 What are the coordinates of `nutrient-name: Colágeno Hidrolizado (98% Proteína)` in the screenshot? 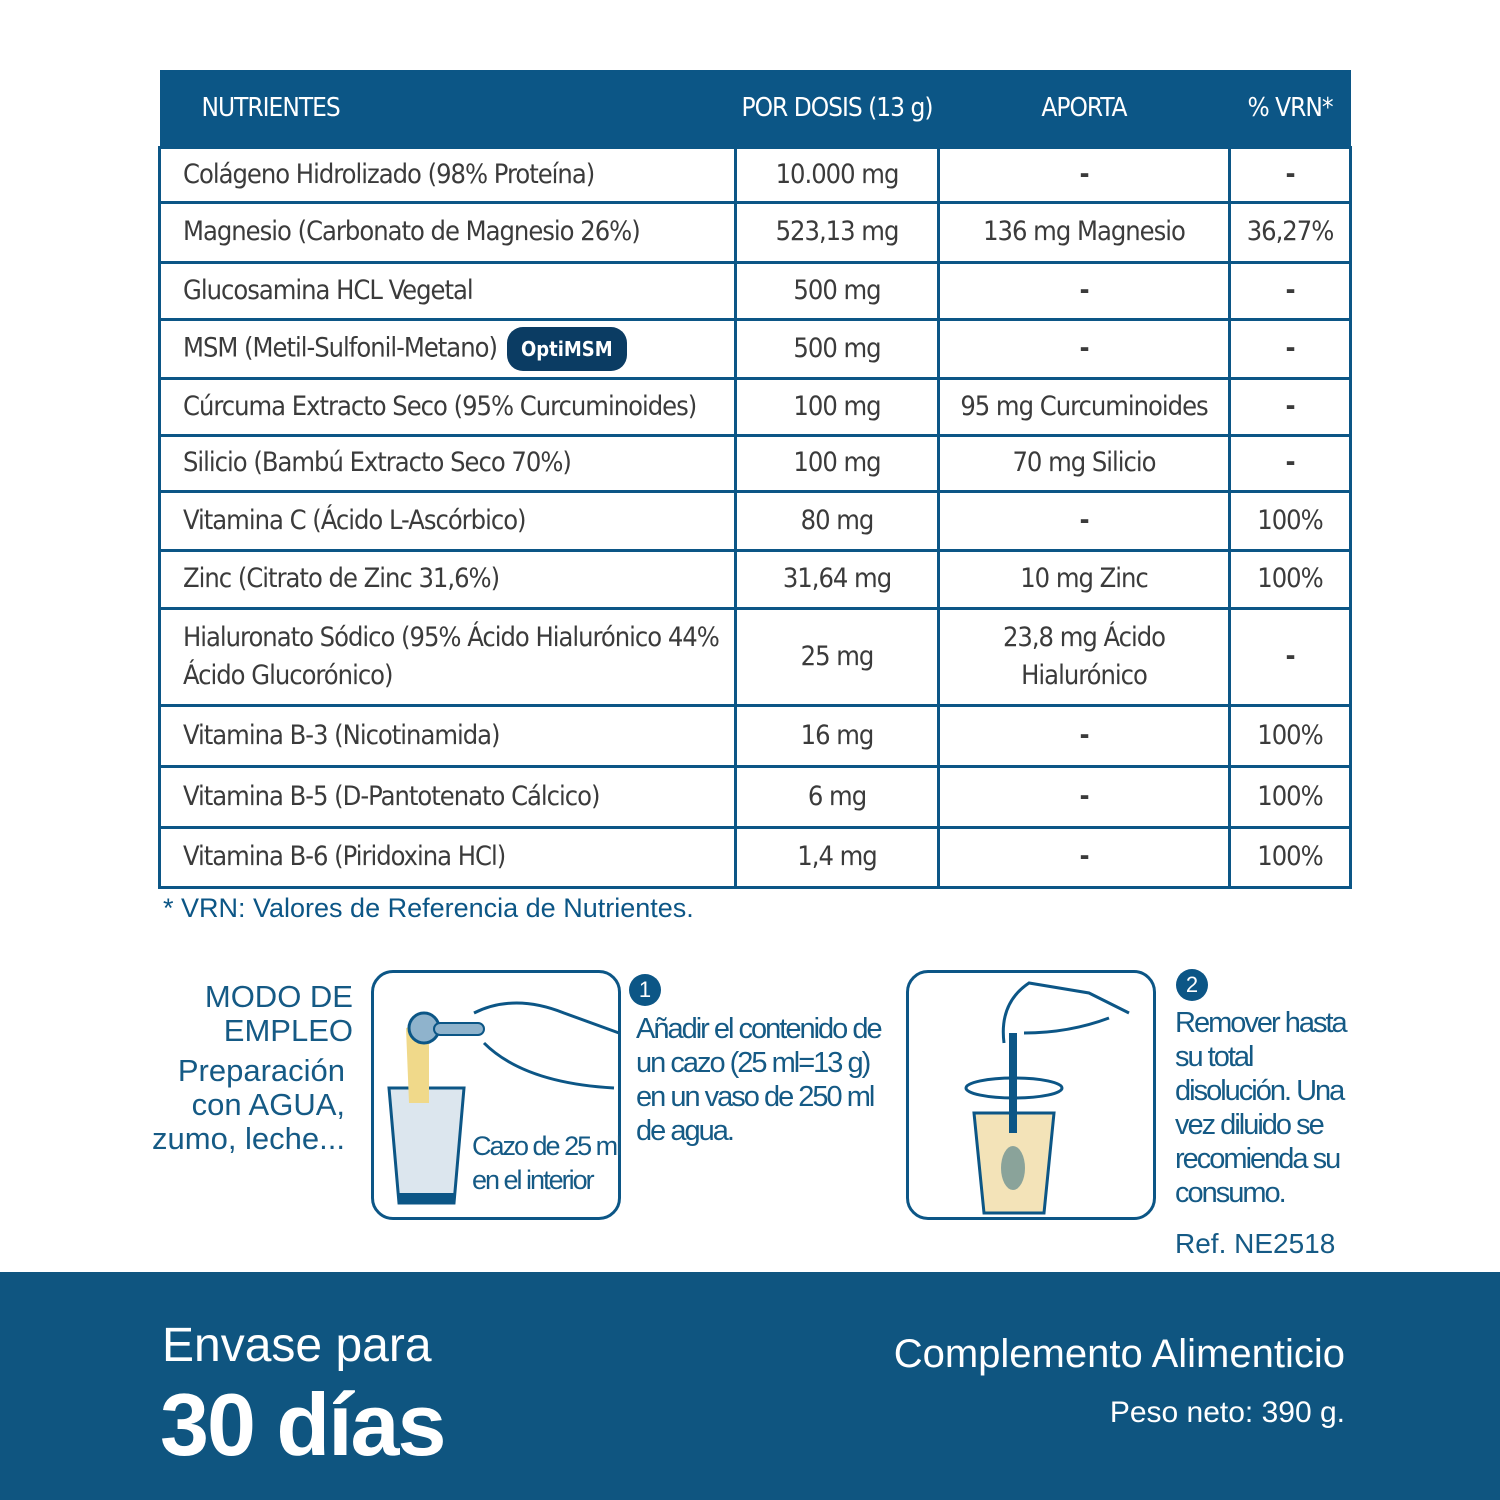 It's located at (447, 174).